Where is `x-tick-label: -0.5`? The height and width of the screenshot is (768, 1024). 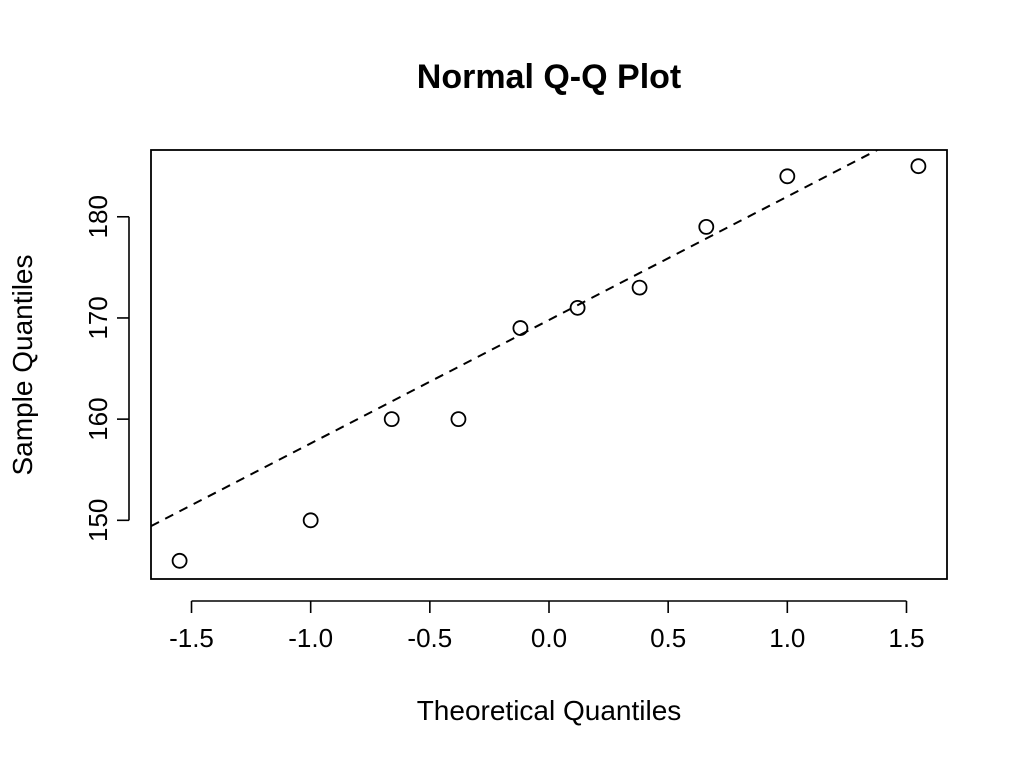 x-tick-label: -0.5 is located at coordinates (429, 638).